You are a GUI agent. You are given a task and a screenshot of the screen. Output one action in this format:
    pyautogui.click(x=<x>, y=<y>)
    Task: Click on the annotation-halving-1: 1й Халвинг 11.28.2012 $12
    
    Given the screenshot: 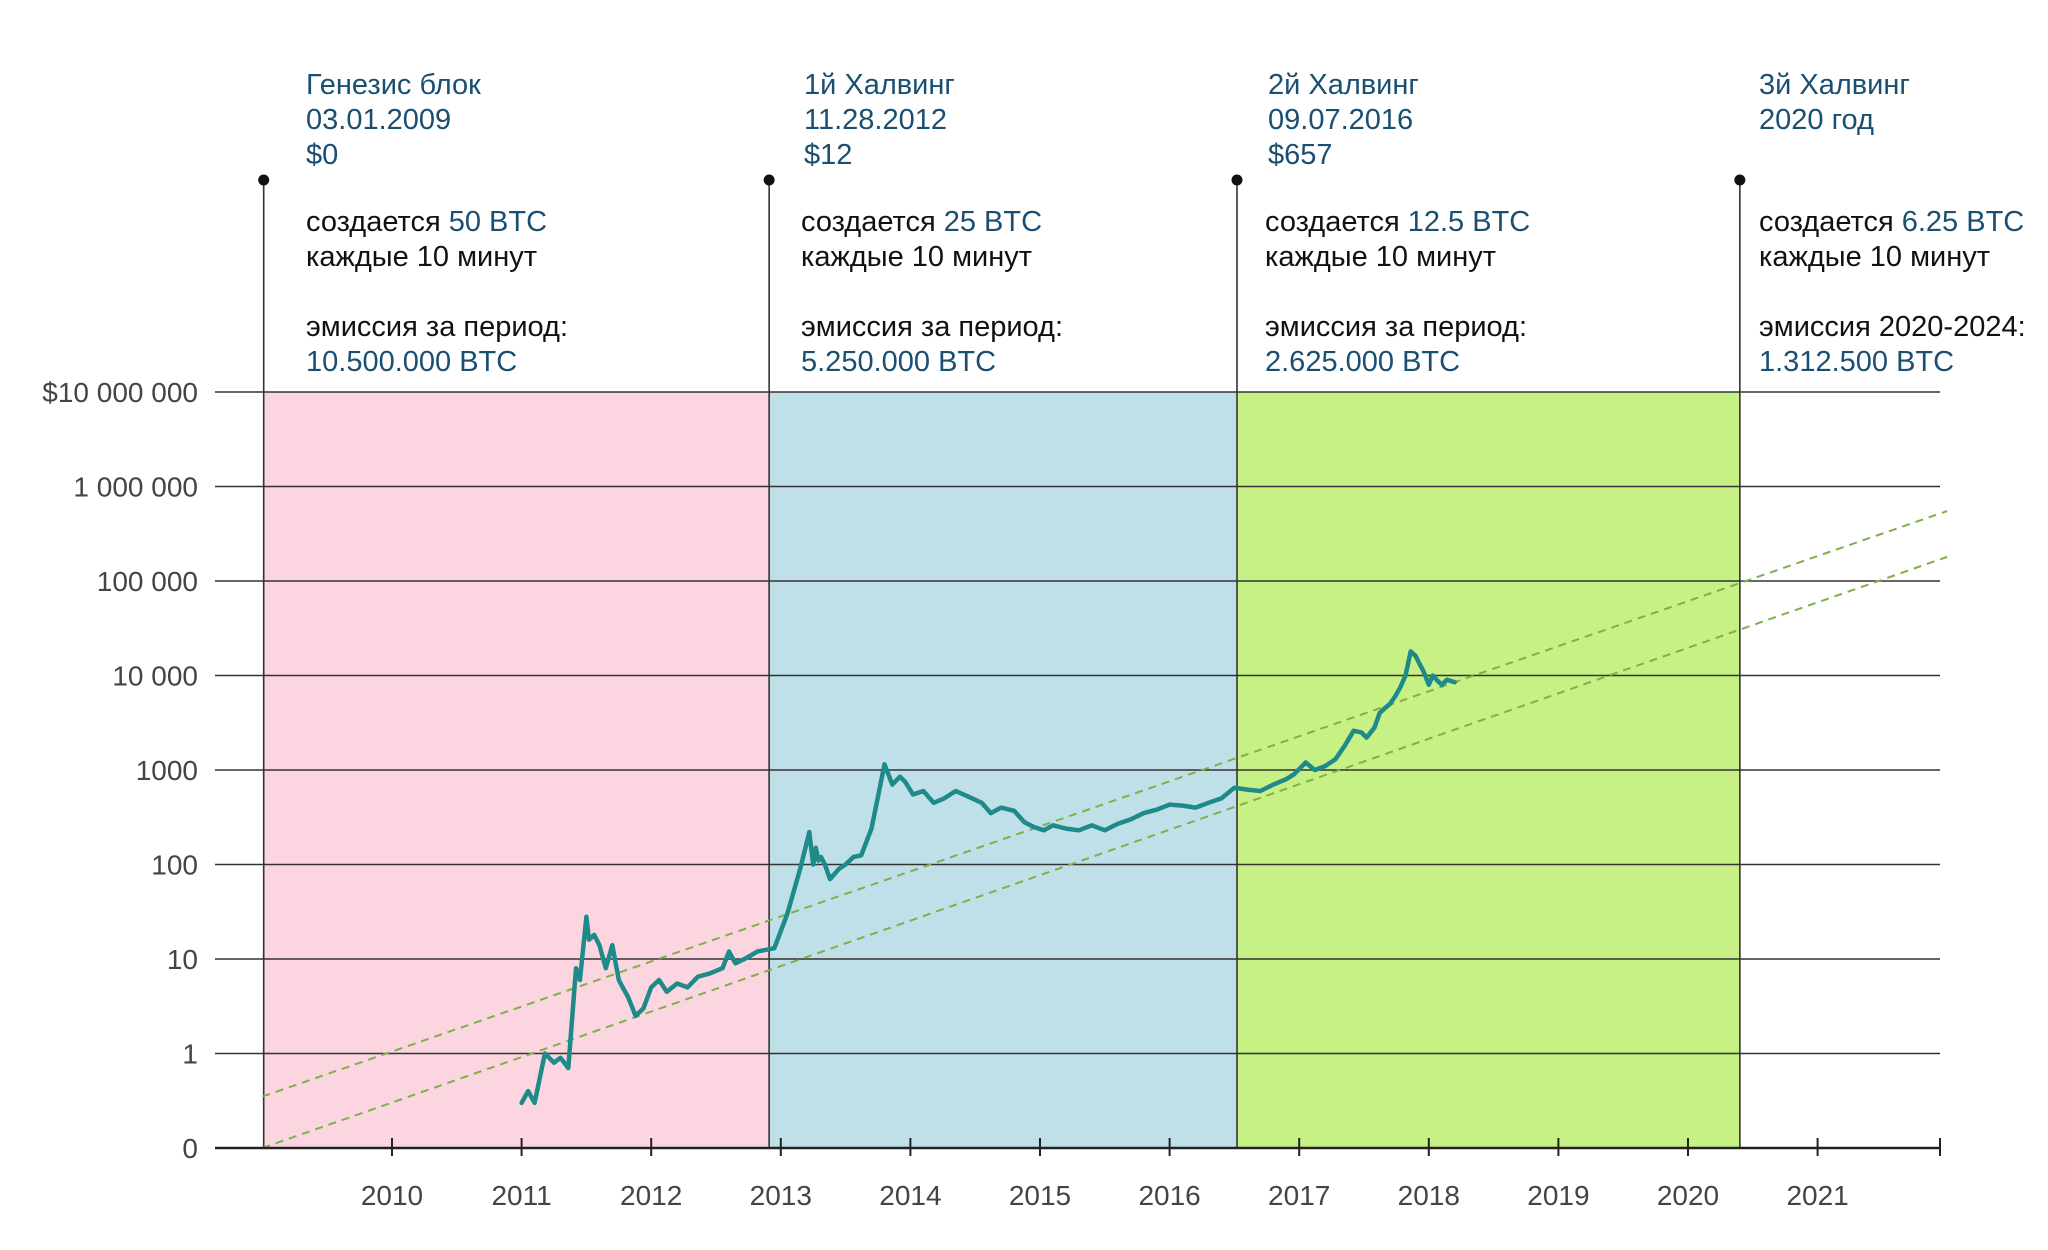 What is the action you would take?
    pyautogui.click(x=879, y=120)
    